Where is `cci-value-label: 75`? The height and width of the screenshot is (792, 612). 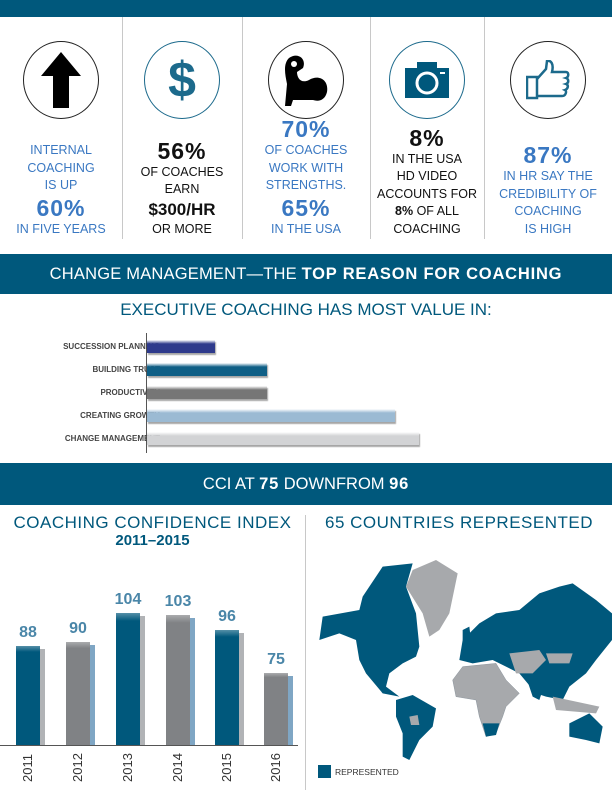
cci-value-label: 75 is located at coordinates (276, 659).